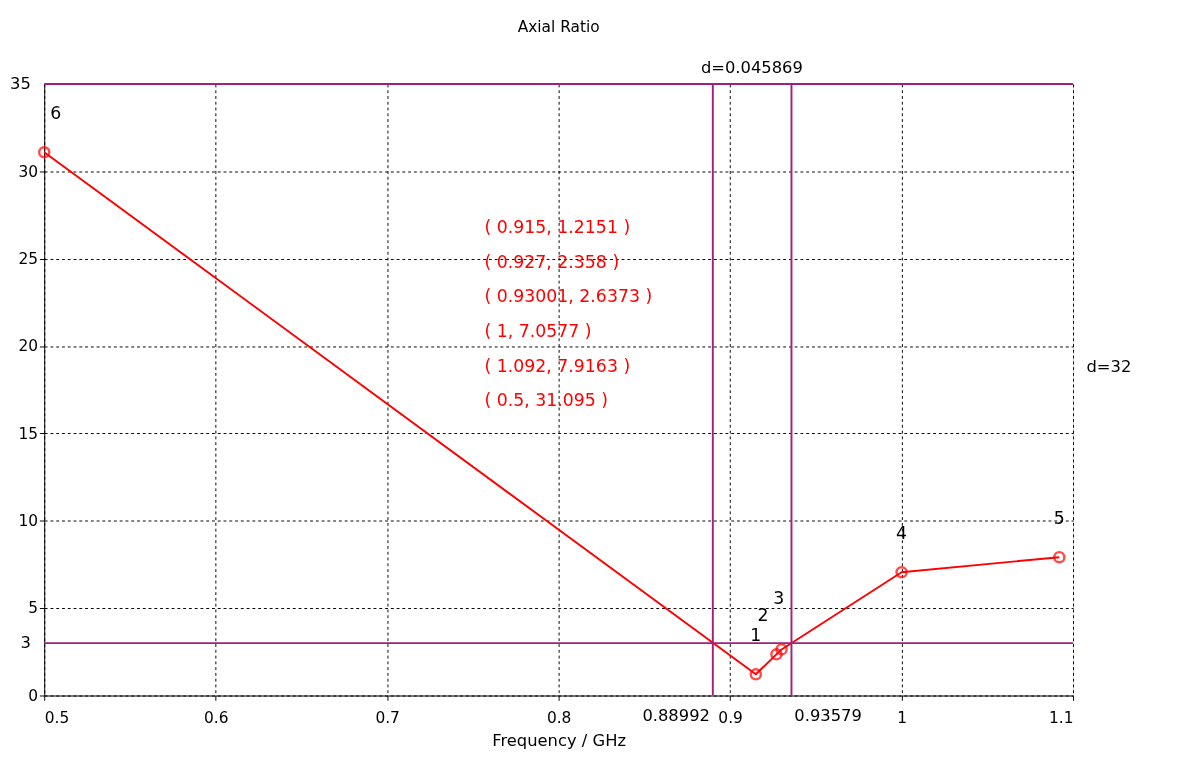 The width and height of the screenshot is (1199, 778). Describe the element at coordinates (751, 68) in the screenshot. I see `text: d=0.045869` at that location.